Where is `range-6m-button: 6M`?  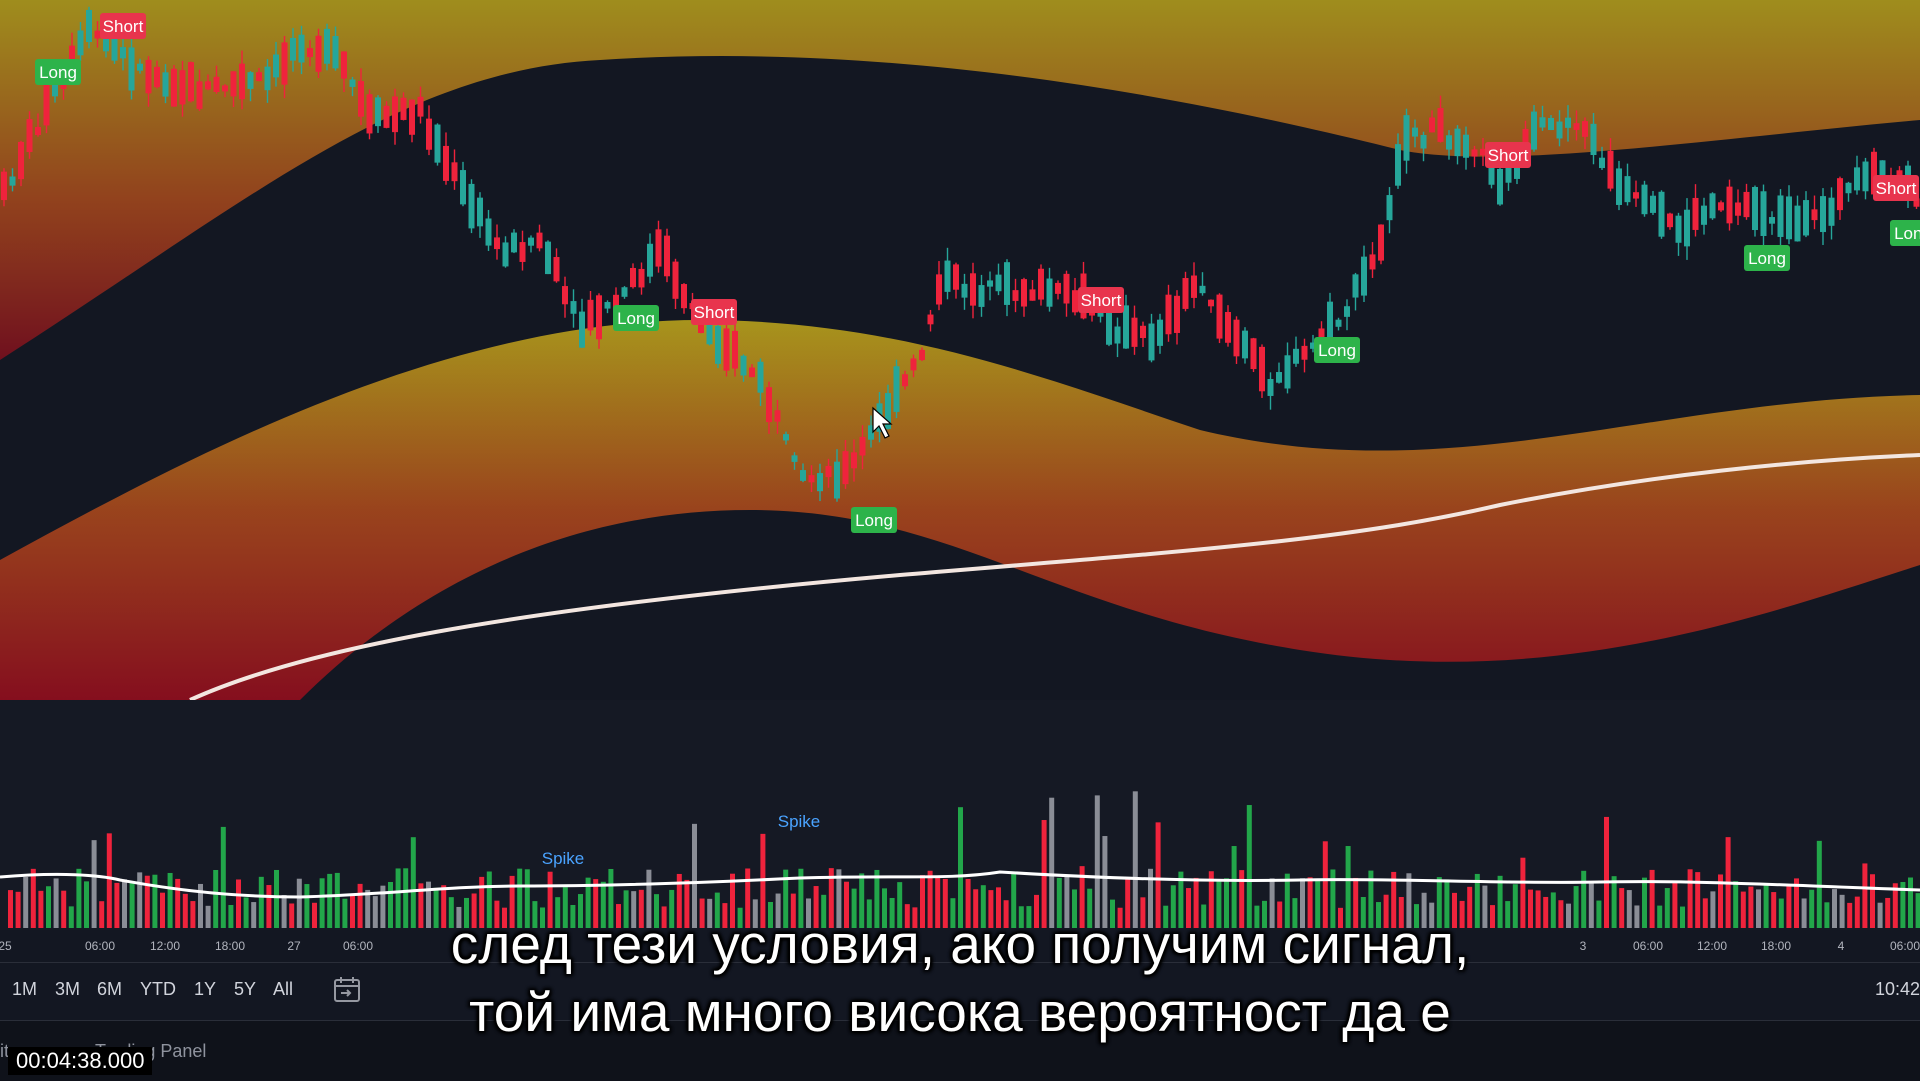 range-6m-button: 6M is located at coordinates (110, 989).